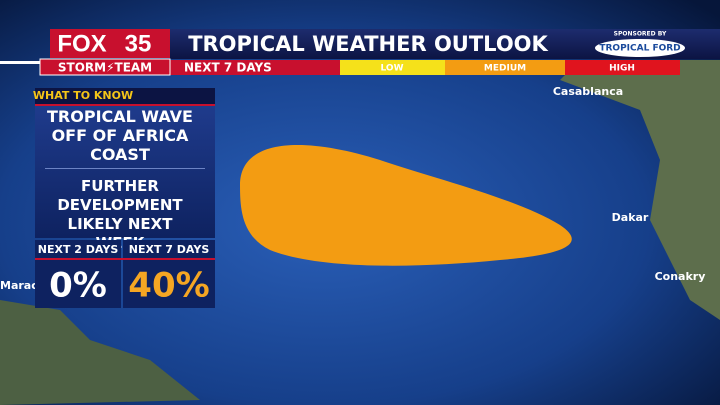 The height and width of the screenshot is (405, 720). What do you see at coordinates (169, 249) in the screenshot?
I see `stat-label: NEXT 7 DAYS` at bounding box center [169, 249].